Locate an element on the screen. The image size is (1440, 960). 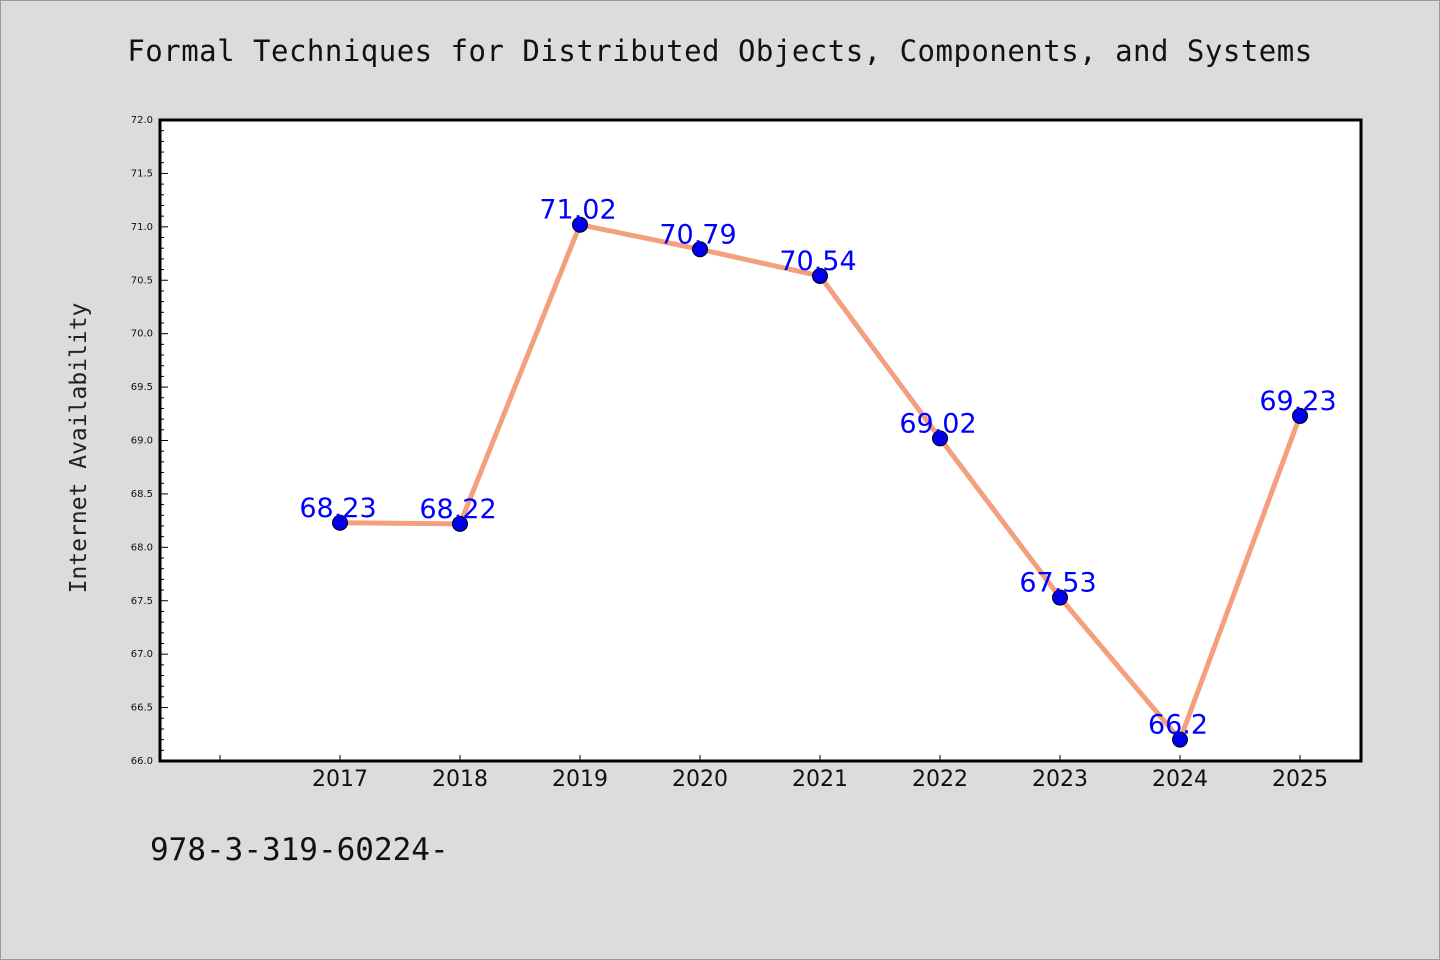
data-label: 70.79 is located at coordinates (697, 234).